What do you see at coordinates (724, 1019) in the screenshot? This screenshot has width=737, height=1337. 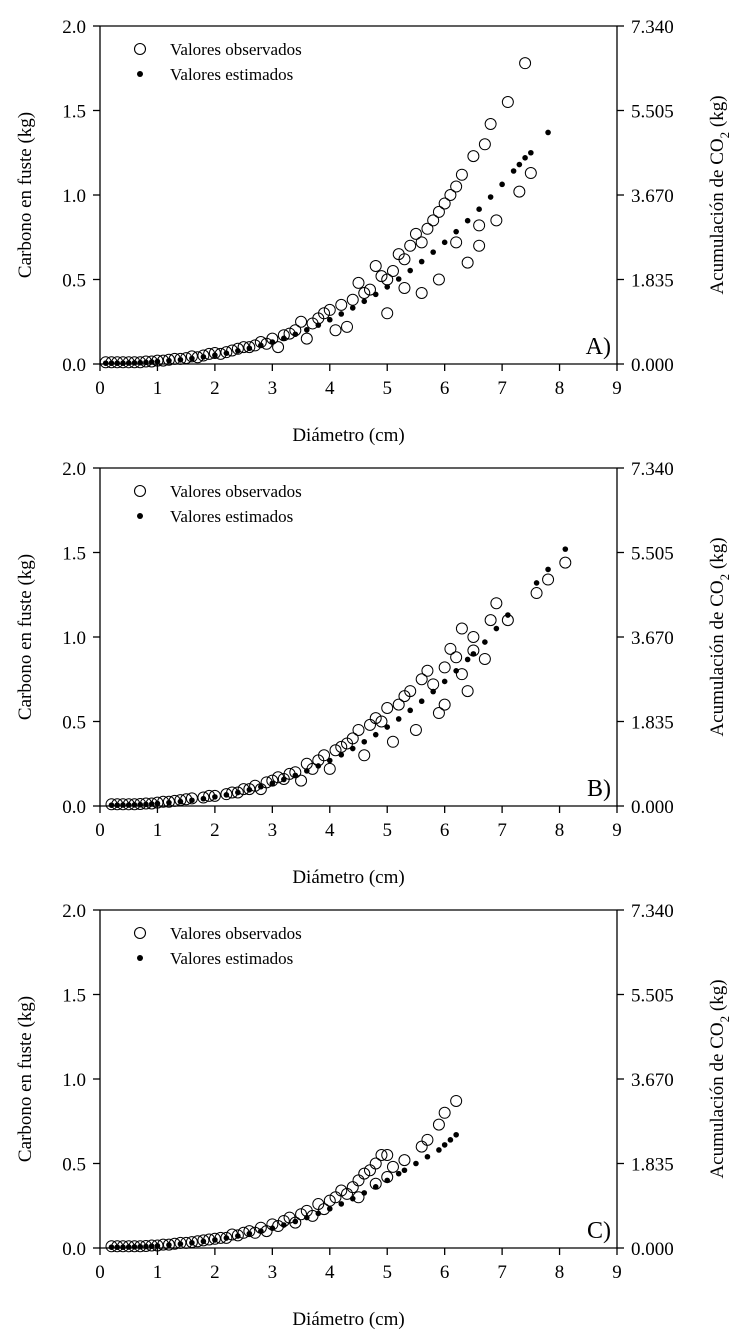 I see `y2-axis-title-subscript: 2` at bounding box center [724, 1019].